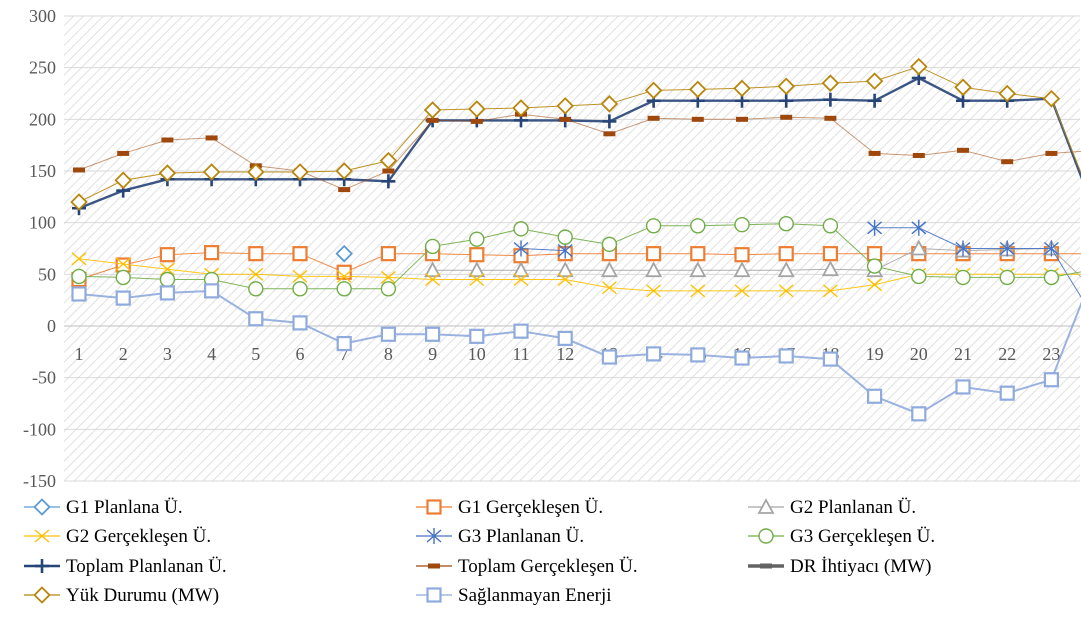 The height and width of the screenshot is (626, 1081). What do you see at coordinates (535, 595) in the screenshot?
I see `legend-label: Sağlanmayan Enerji` at bounding box center [535, 595].